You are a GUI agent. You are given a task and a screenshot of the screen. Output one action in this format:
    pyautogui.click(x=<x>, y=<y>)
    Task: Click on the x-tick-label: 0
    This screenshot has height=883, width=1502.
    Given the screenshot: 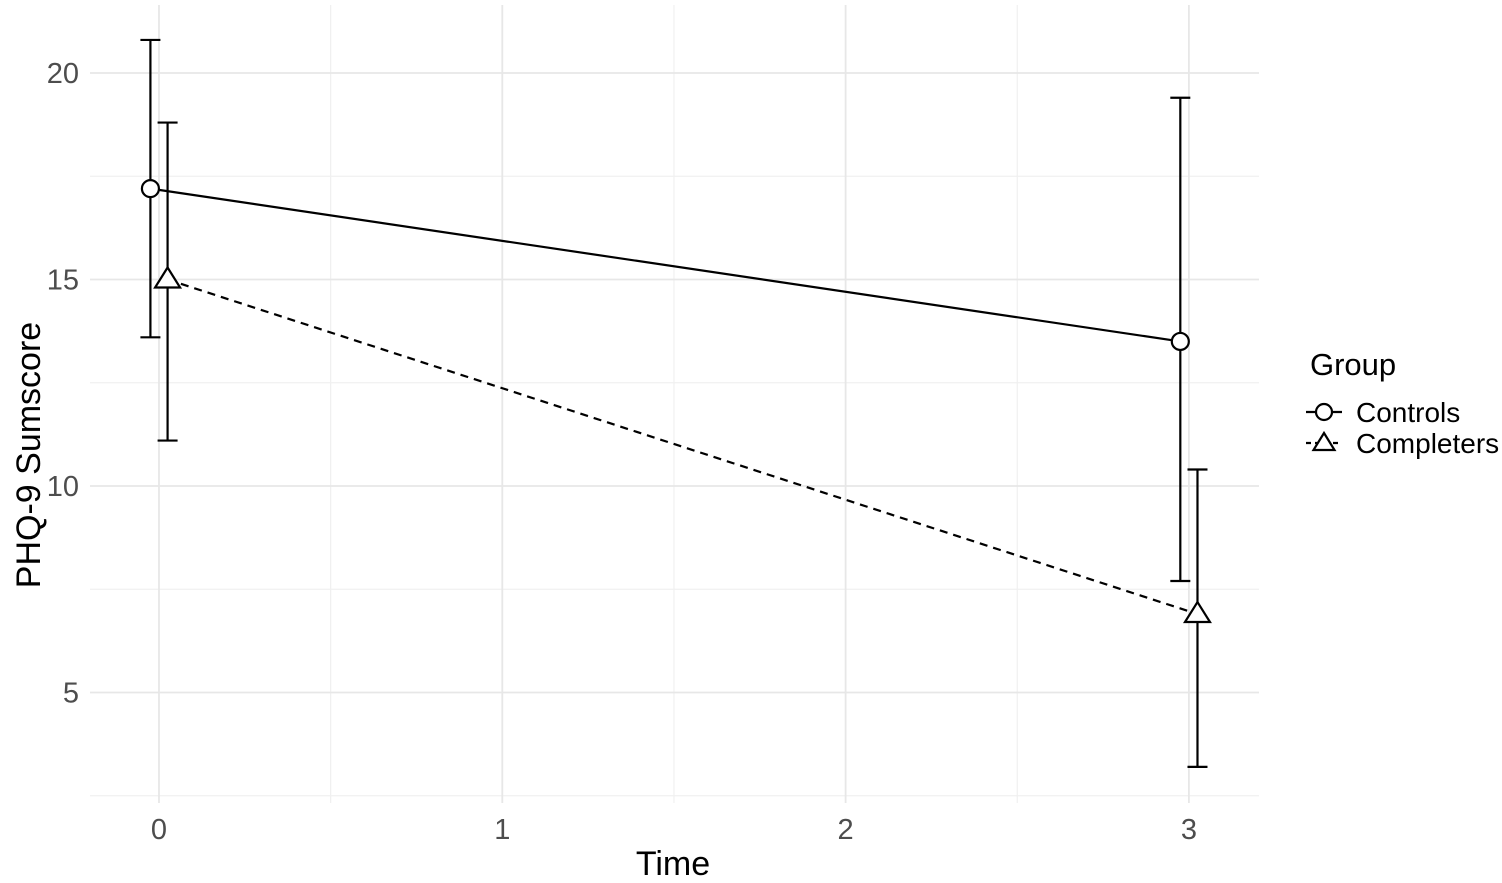 What is the action you would take?
    pyautogui.click(x=159, y=830)
    